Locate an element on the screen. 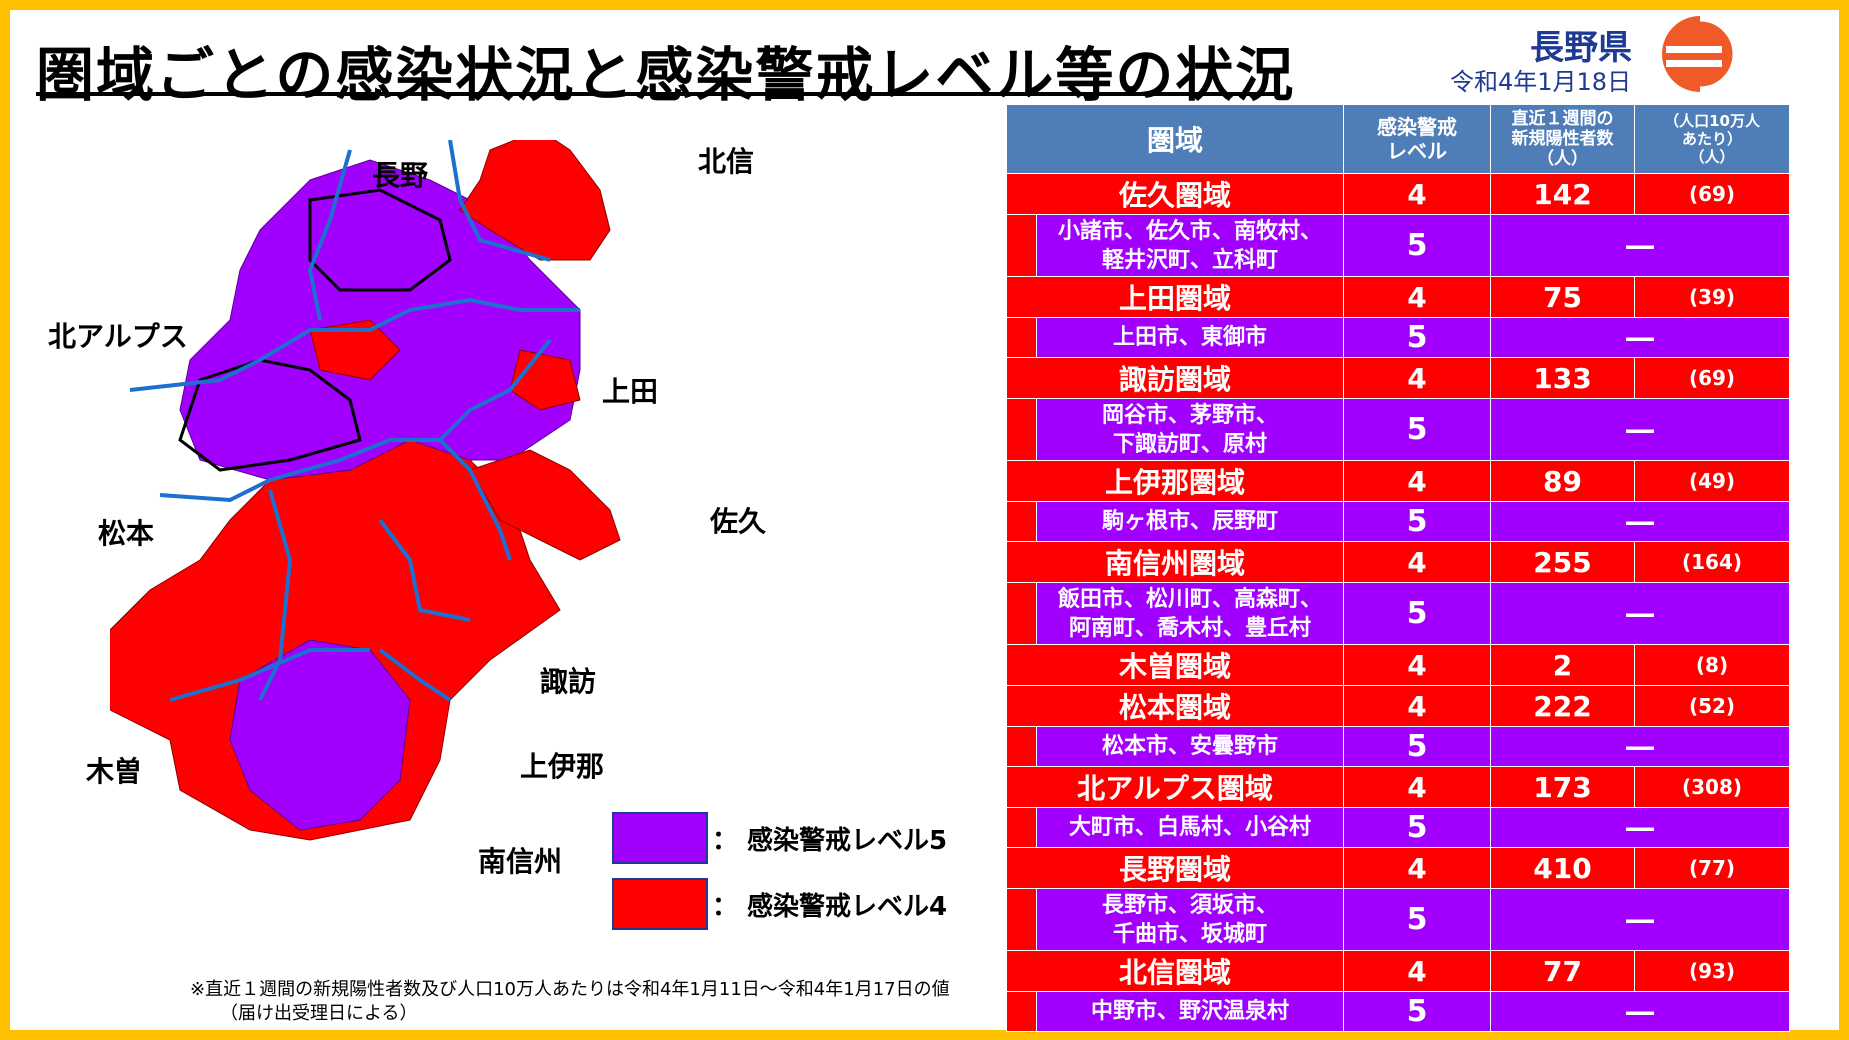 Image resolution: width=1849 pixels, height=1040 pixels. table-row: 松本圏域 4 222 (52) is located at coordinates (1398, 706).